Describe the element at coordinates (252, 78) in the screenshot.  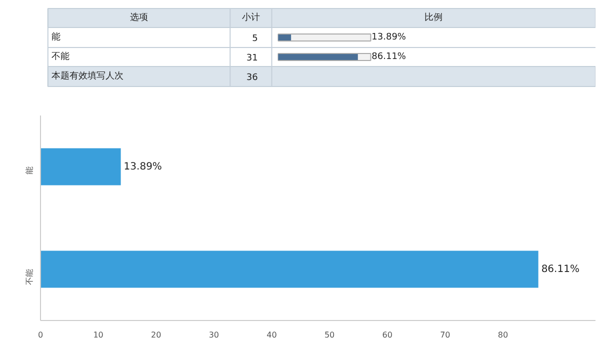
I see `text: 36` at that location.